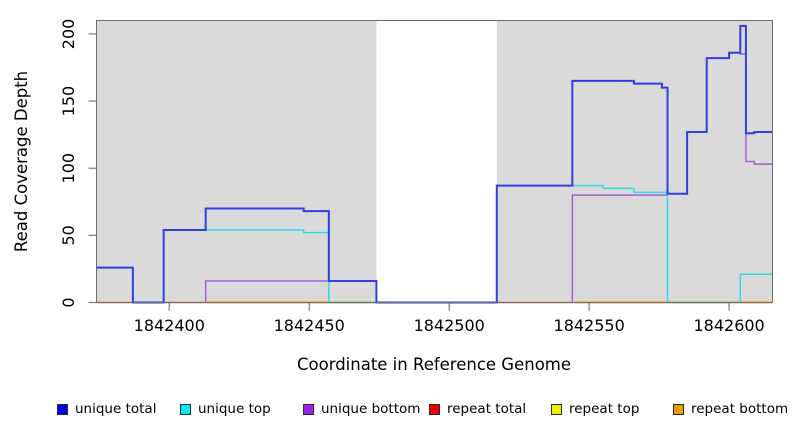  I want to click on legend-label: repeat total, so click(487, 409).